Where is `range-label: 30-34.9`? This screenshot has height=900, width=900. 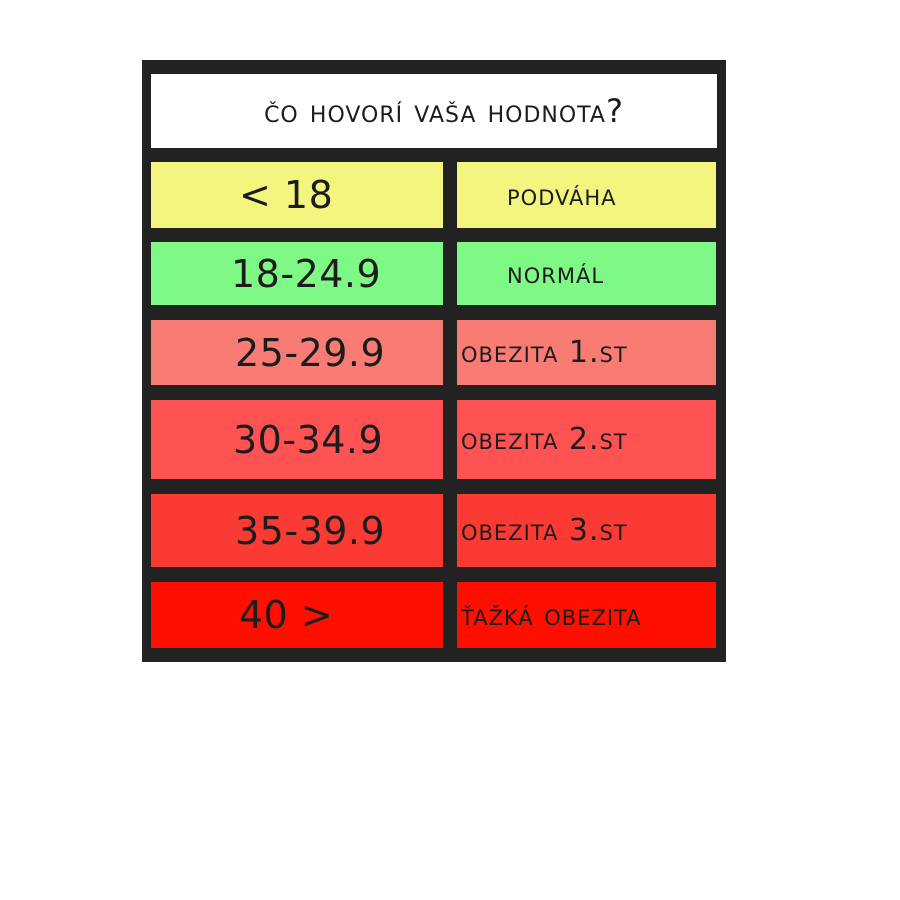 range-label: 30-34.9 is located at coordinates (308, 439).